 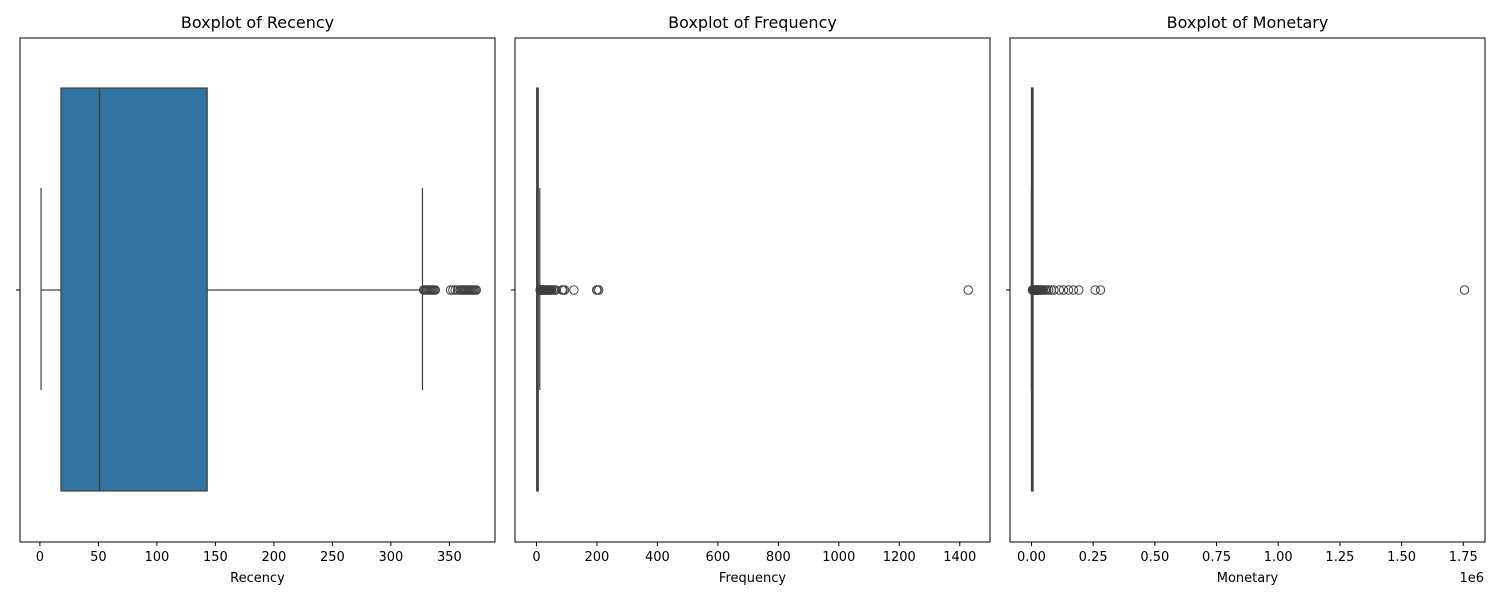 What do you see at coordinates (449, 557) in the screenshot?
I see `x-tick-label: 350` at bounding box center [449, 557].